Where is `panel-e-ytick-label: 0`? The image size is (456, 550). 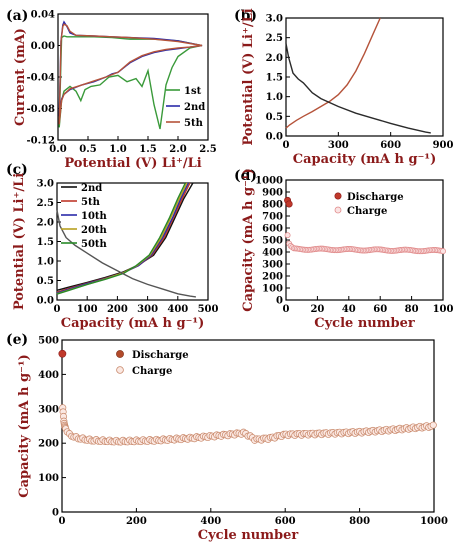 panel-e-ytick-label: 0 is located at coordinates (55, 513).